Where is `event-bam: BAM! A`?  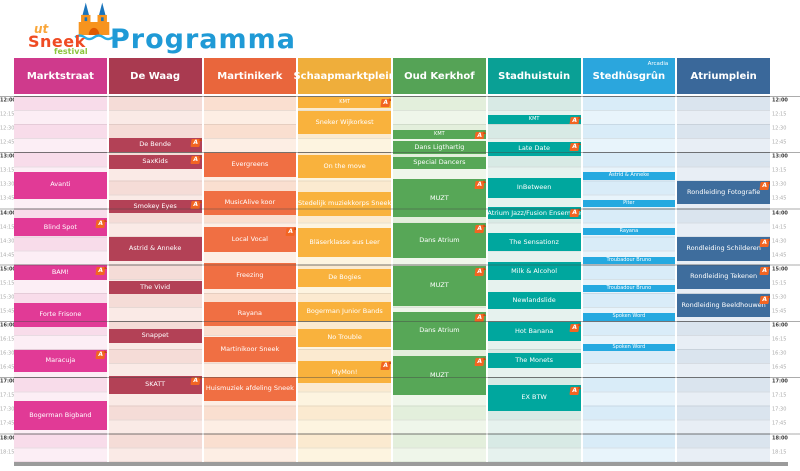
event-bam: BAM! A is located at coordinates (60, 273).